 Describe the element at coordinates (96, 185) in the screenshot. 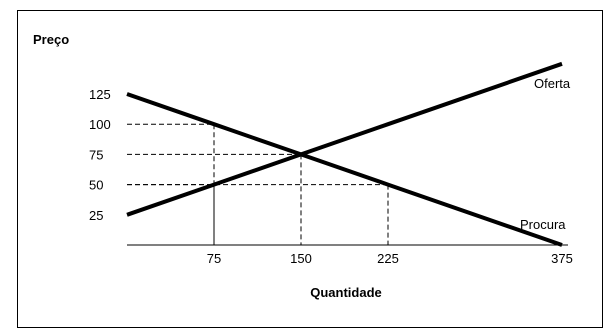

I see `y-tick-label: 50` at that location.